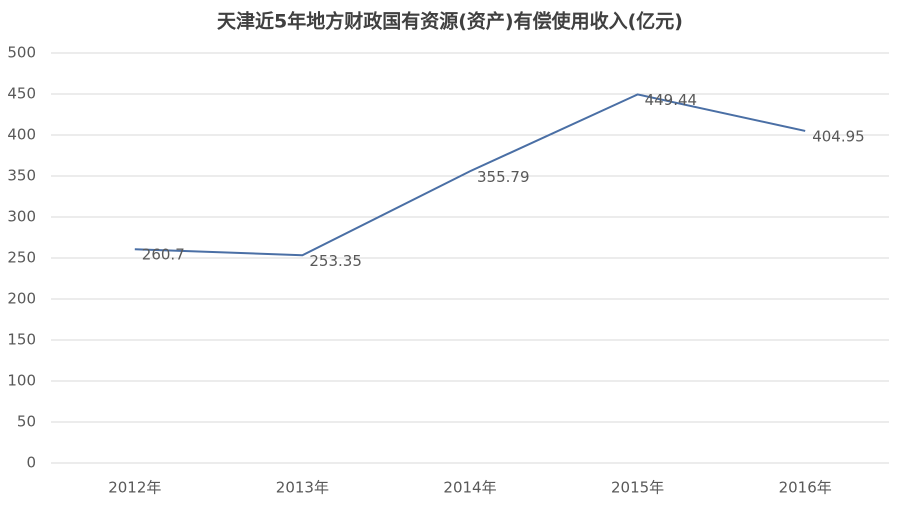  I want to click on x-tick-label: 2012年, so click(134, 488).